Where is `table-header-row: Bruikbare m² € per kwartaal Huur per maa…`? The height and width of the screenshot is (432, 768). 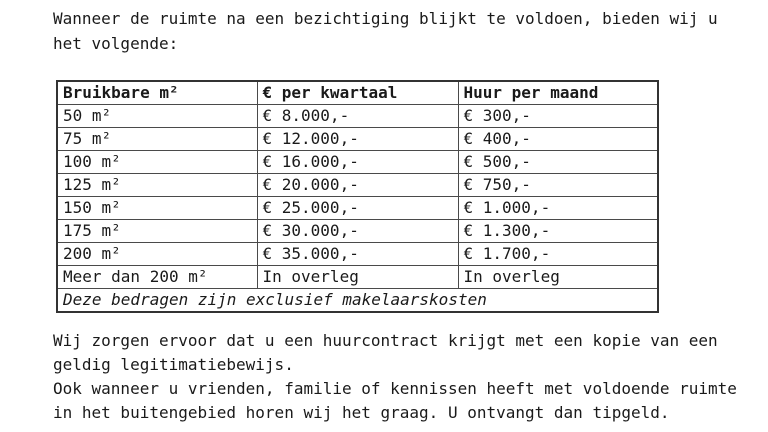 table-header-row: Bruikbare m² € per kwartaal Huur per maa… is located at coordinates (357, 92).